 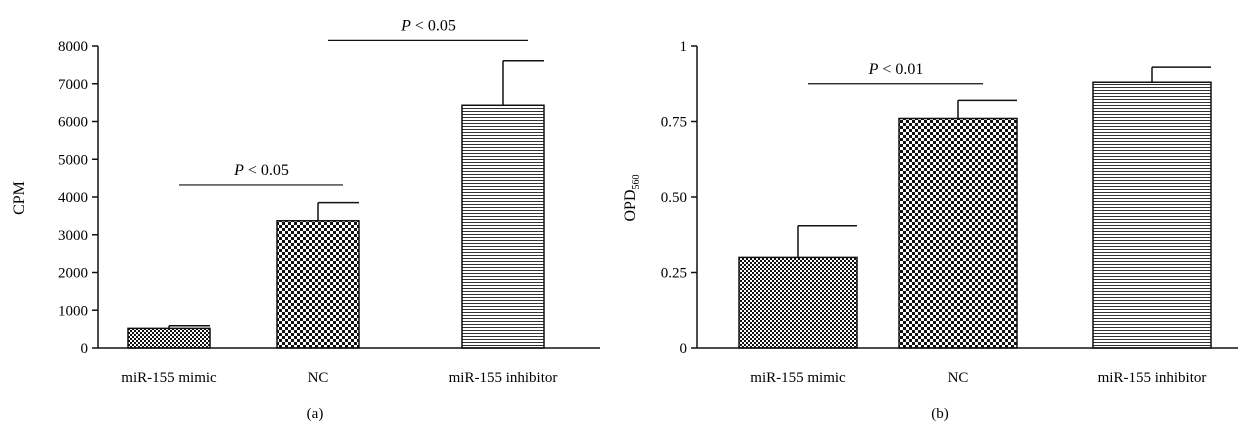 I want to click on panel-a-y-tick-label: 8000, so click(x=73, y=47).